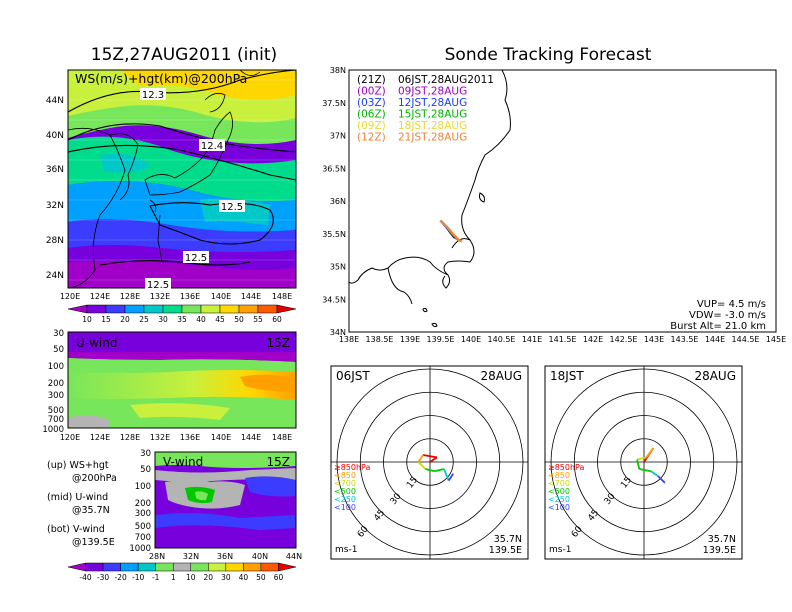 Image resolution: width=792 pixels, height=612 pixels. Describe the element at coordinates (282, 296) in the screenshot. I see `svg-text: 148E` at that location.